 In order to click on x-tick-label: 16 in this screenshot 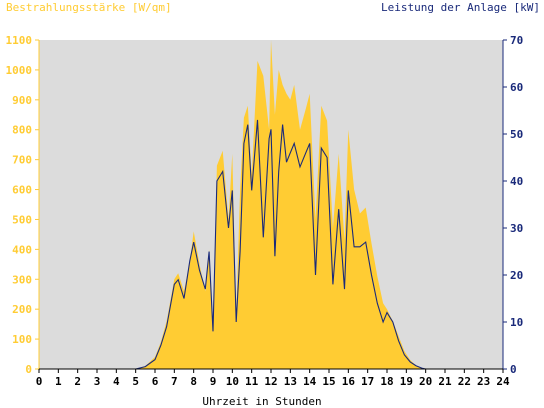, I will do `click(349, 381)`.